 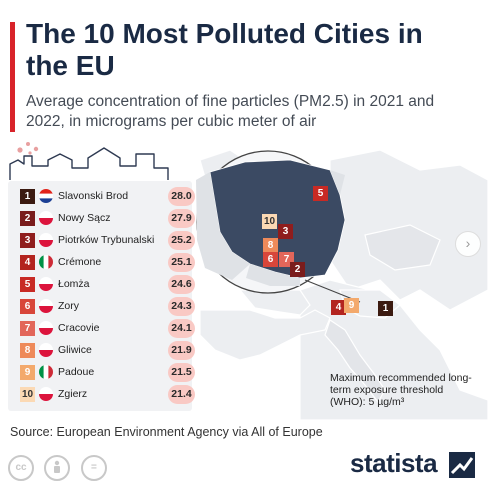 I want to click on license-icons: cc =, so click(x=60, y=468).